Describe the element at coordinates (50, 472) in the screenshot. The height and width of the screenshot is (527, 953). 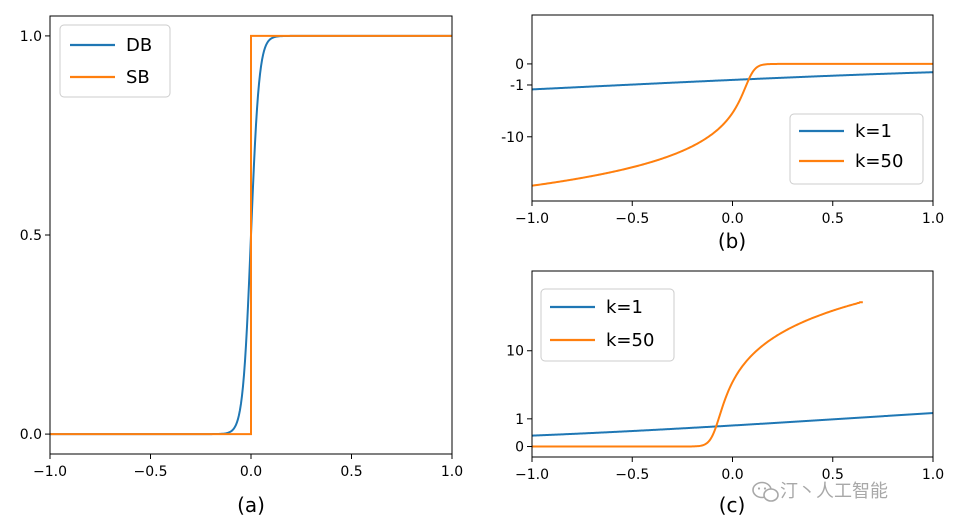
I see `panel-a-x-tick-label: −1.0` at that location.